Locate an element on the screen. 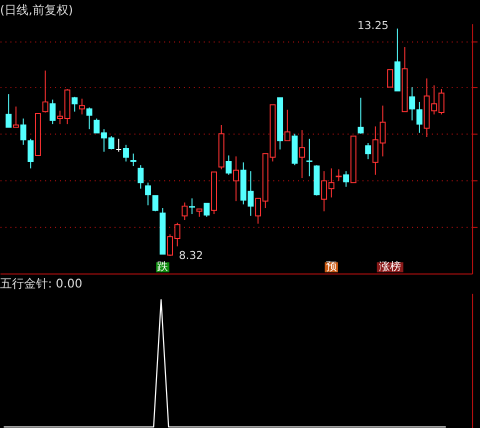 The height and width of the screenshot is (428, 480). chart-title: (日线,前复权) is located at coordinates (37, 10).